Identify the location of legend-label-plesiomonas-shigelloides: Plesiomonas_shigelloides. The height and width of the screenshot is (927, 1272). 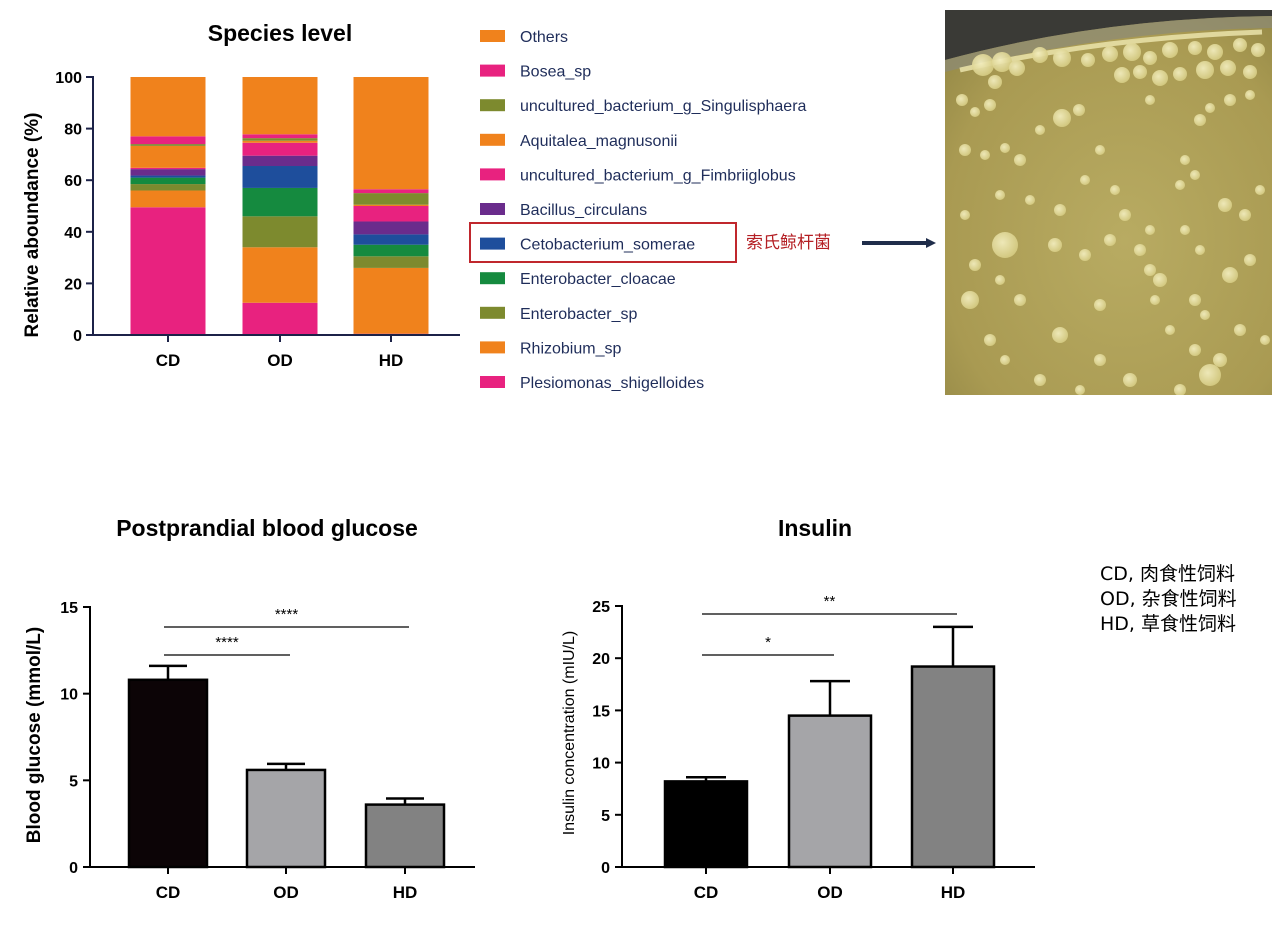
(612, 383).